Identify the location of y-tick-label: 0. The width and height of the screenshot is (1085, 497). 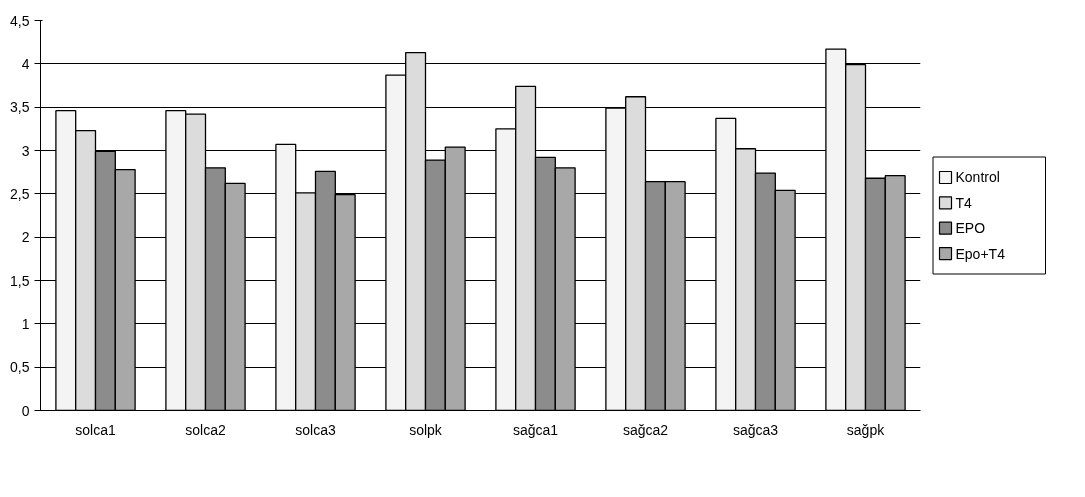
(25, 410).